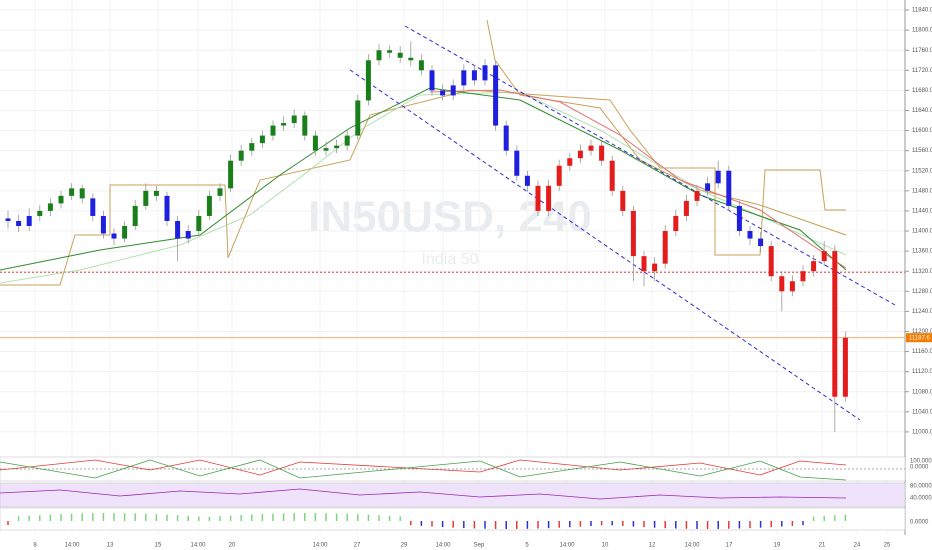 The height and width of the screenshot is (550, 932). I want to click on x-tick-label: 24, so click(857, 546).